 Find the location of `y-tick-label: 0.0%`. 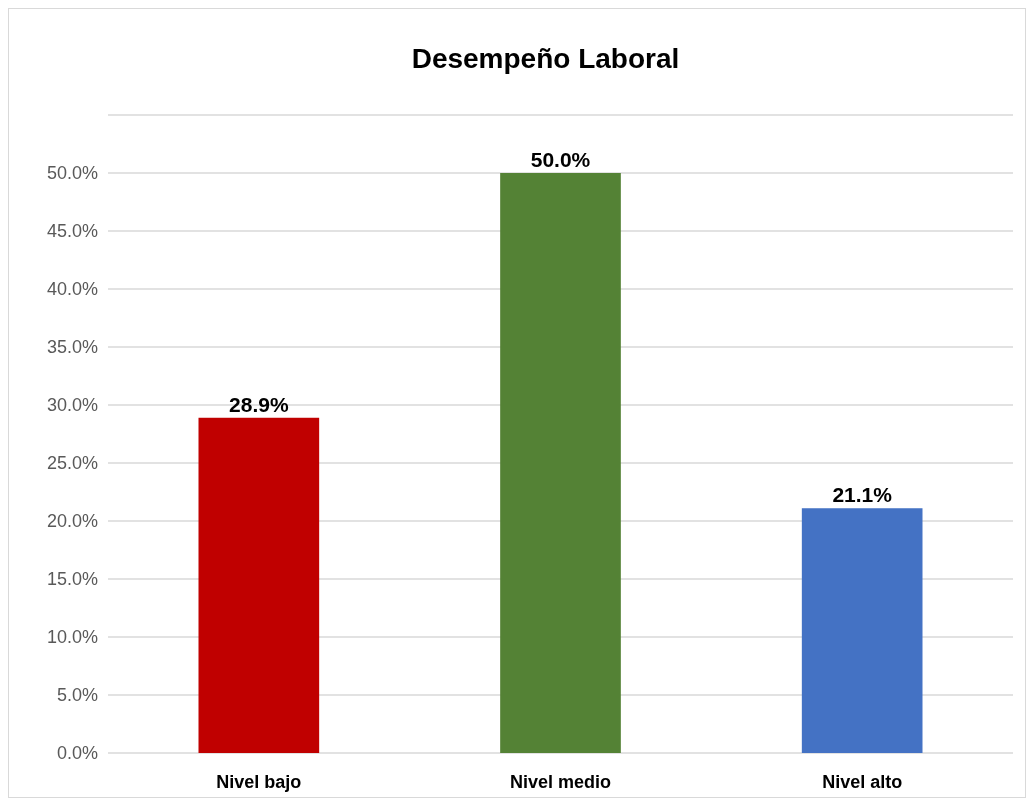

y-tick-label: 0.0% is located at coordinates (77, 753).